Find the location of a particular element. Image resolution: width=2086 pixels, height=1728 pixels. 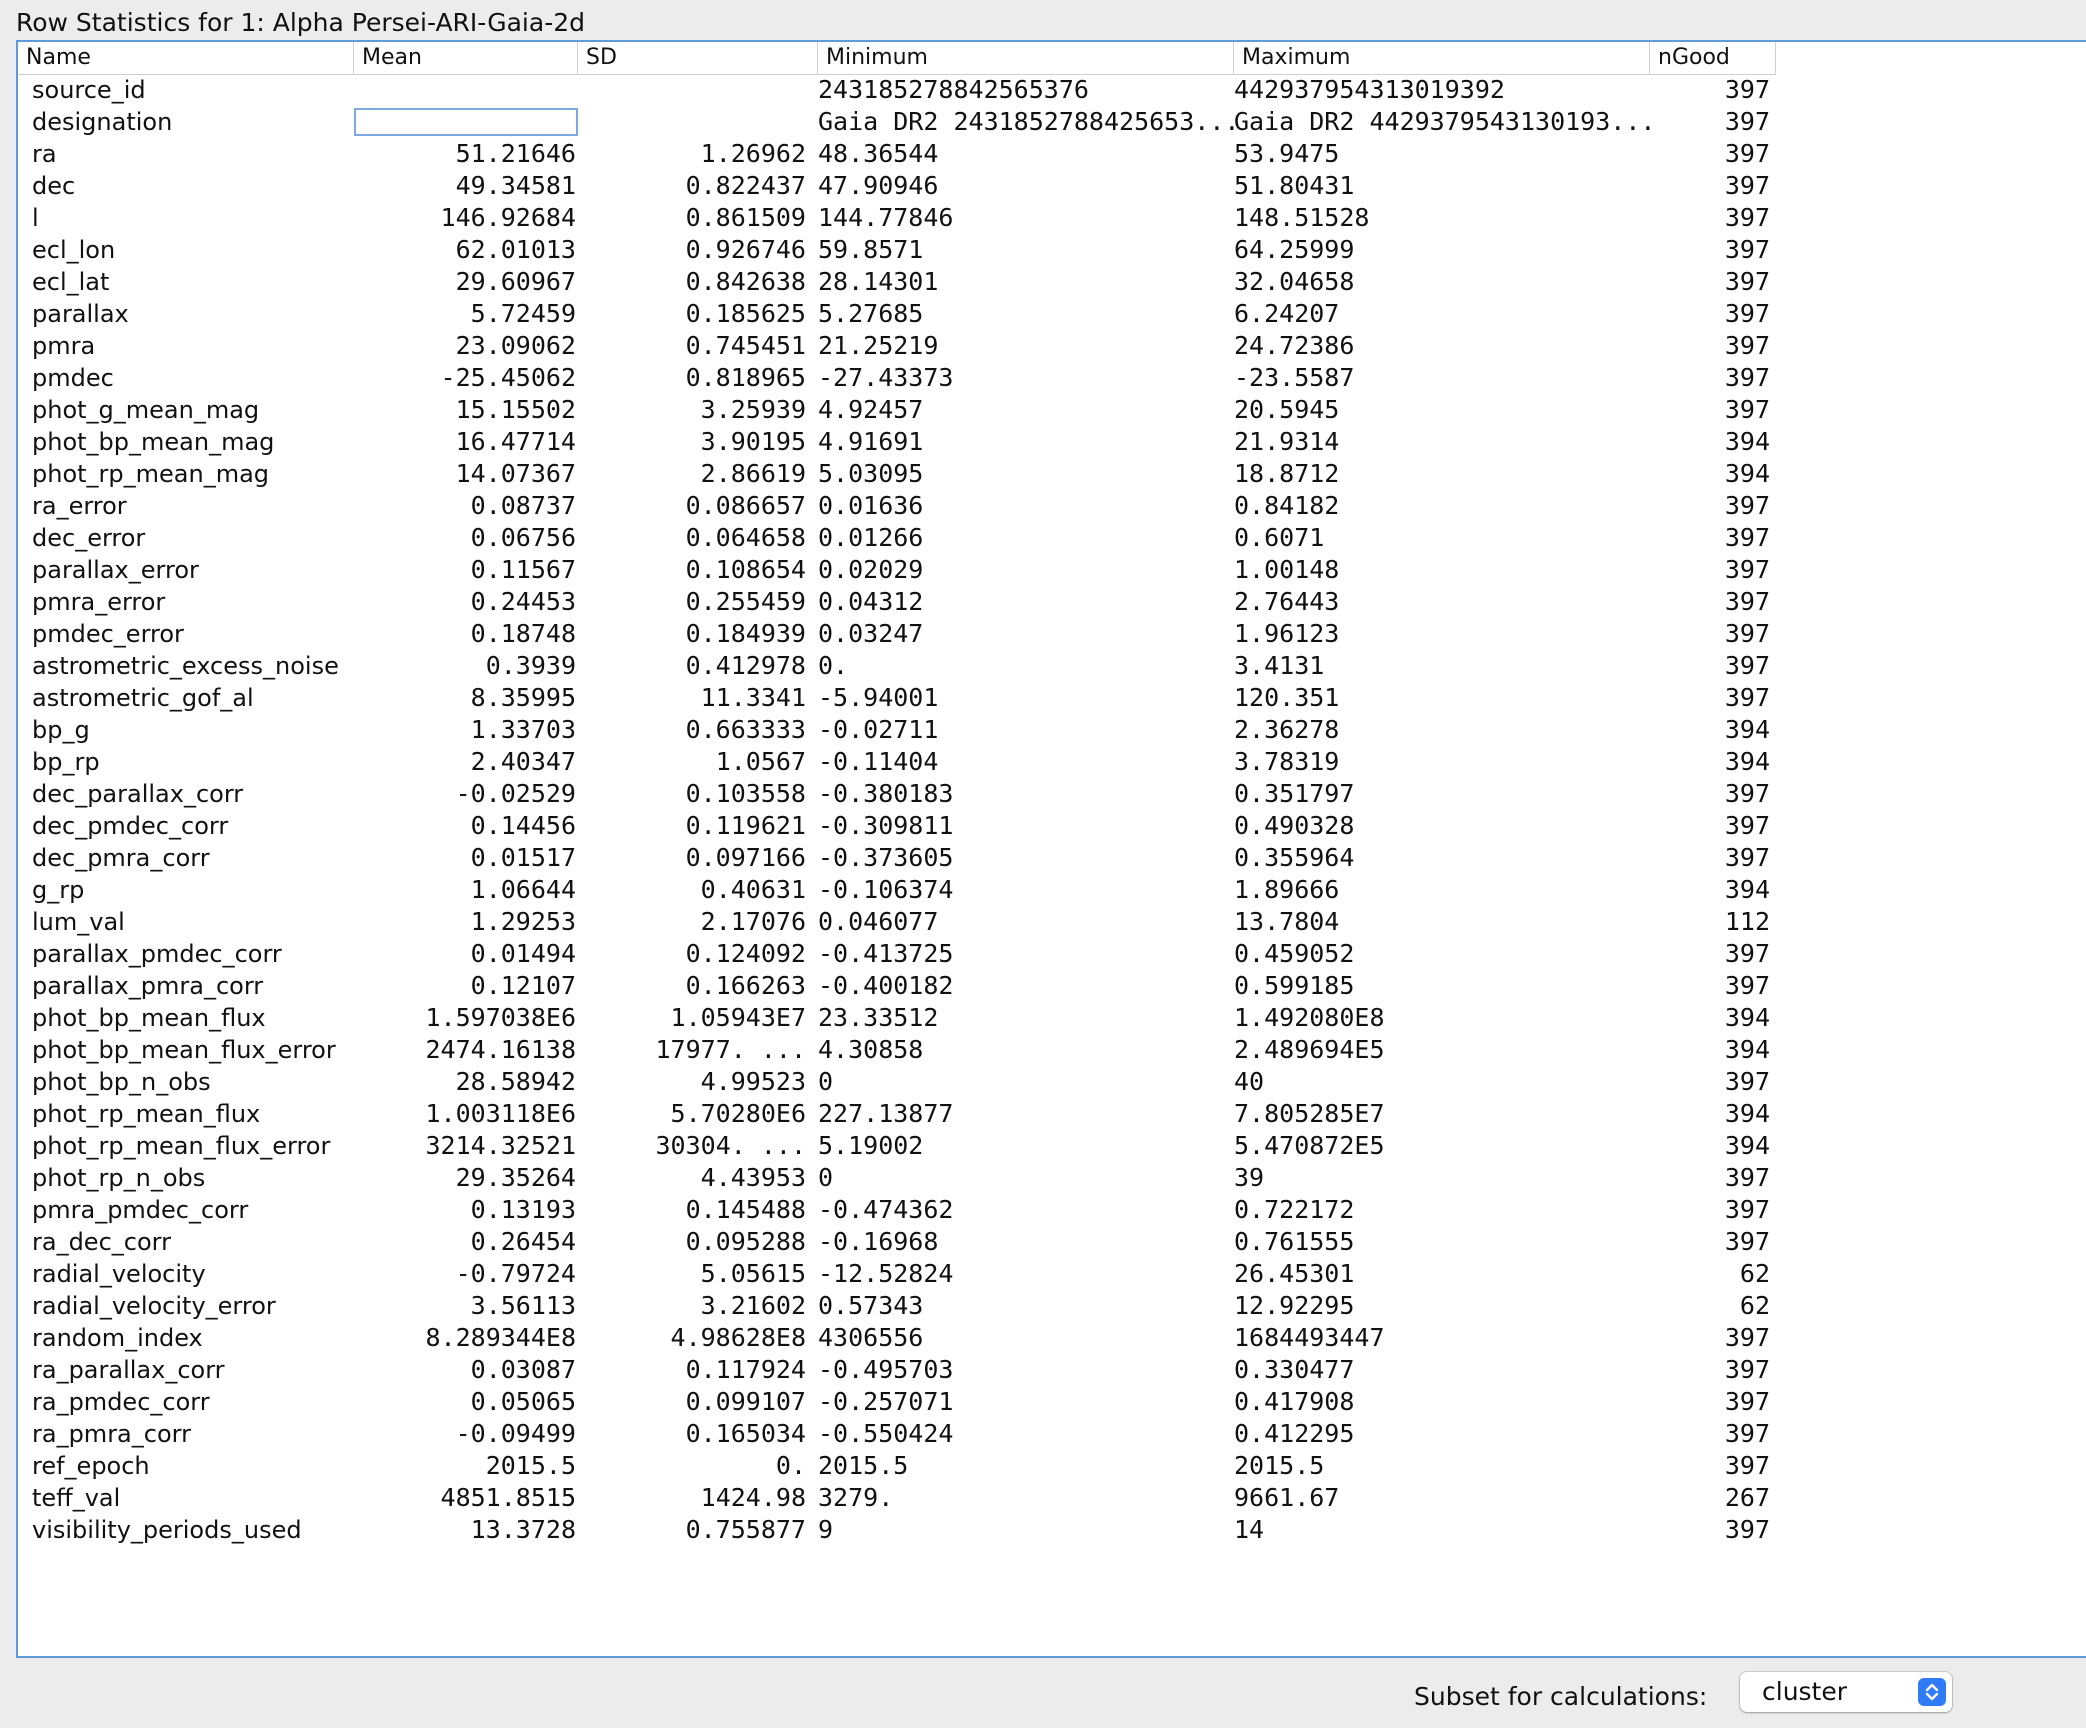

cell-name: dec_pmra_corr is located at coordinates (121, 858).